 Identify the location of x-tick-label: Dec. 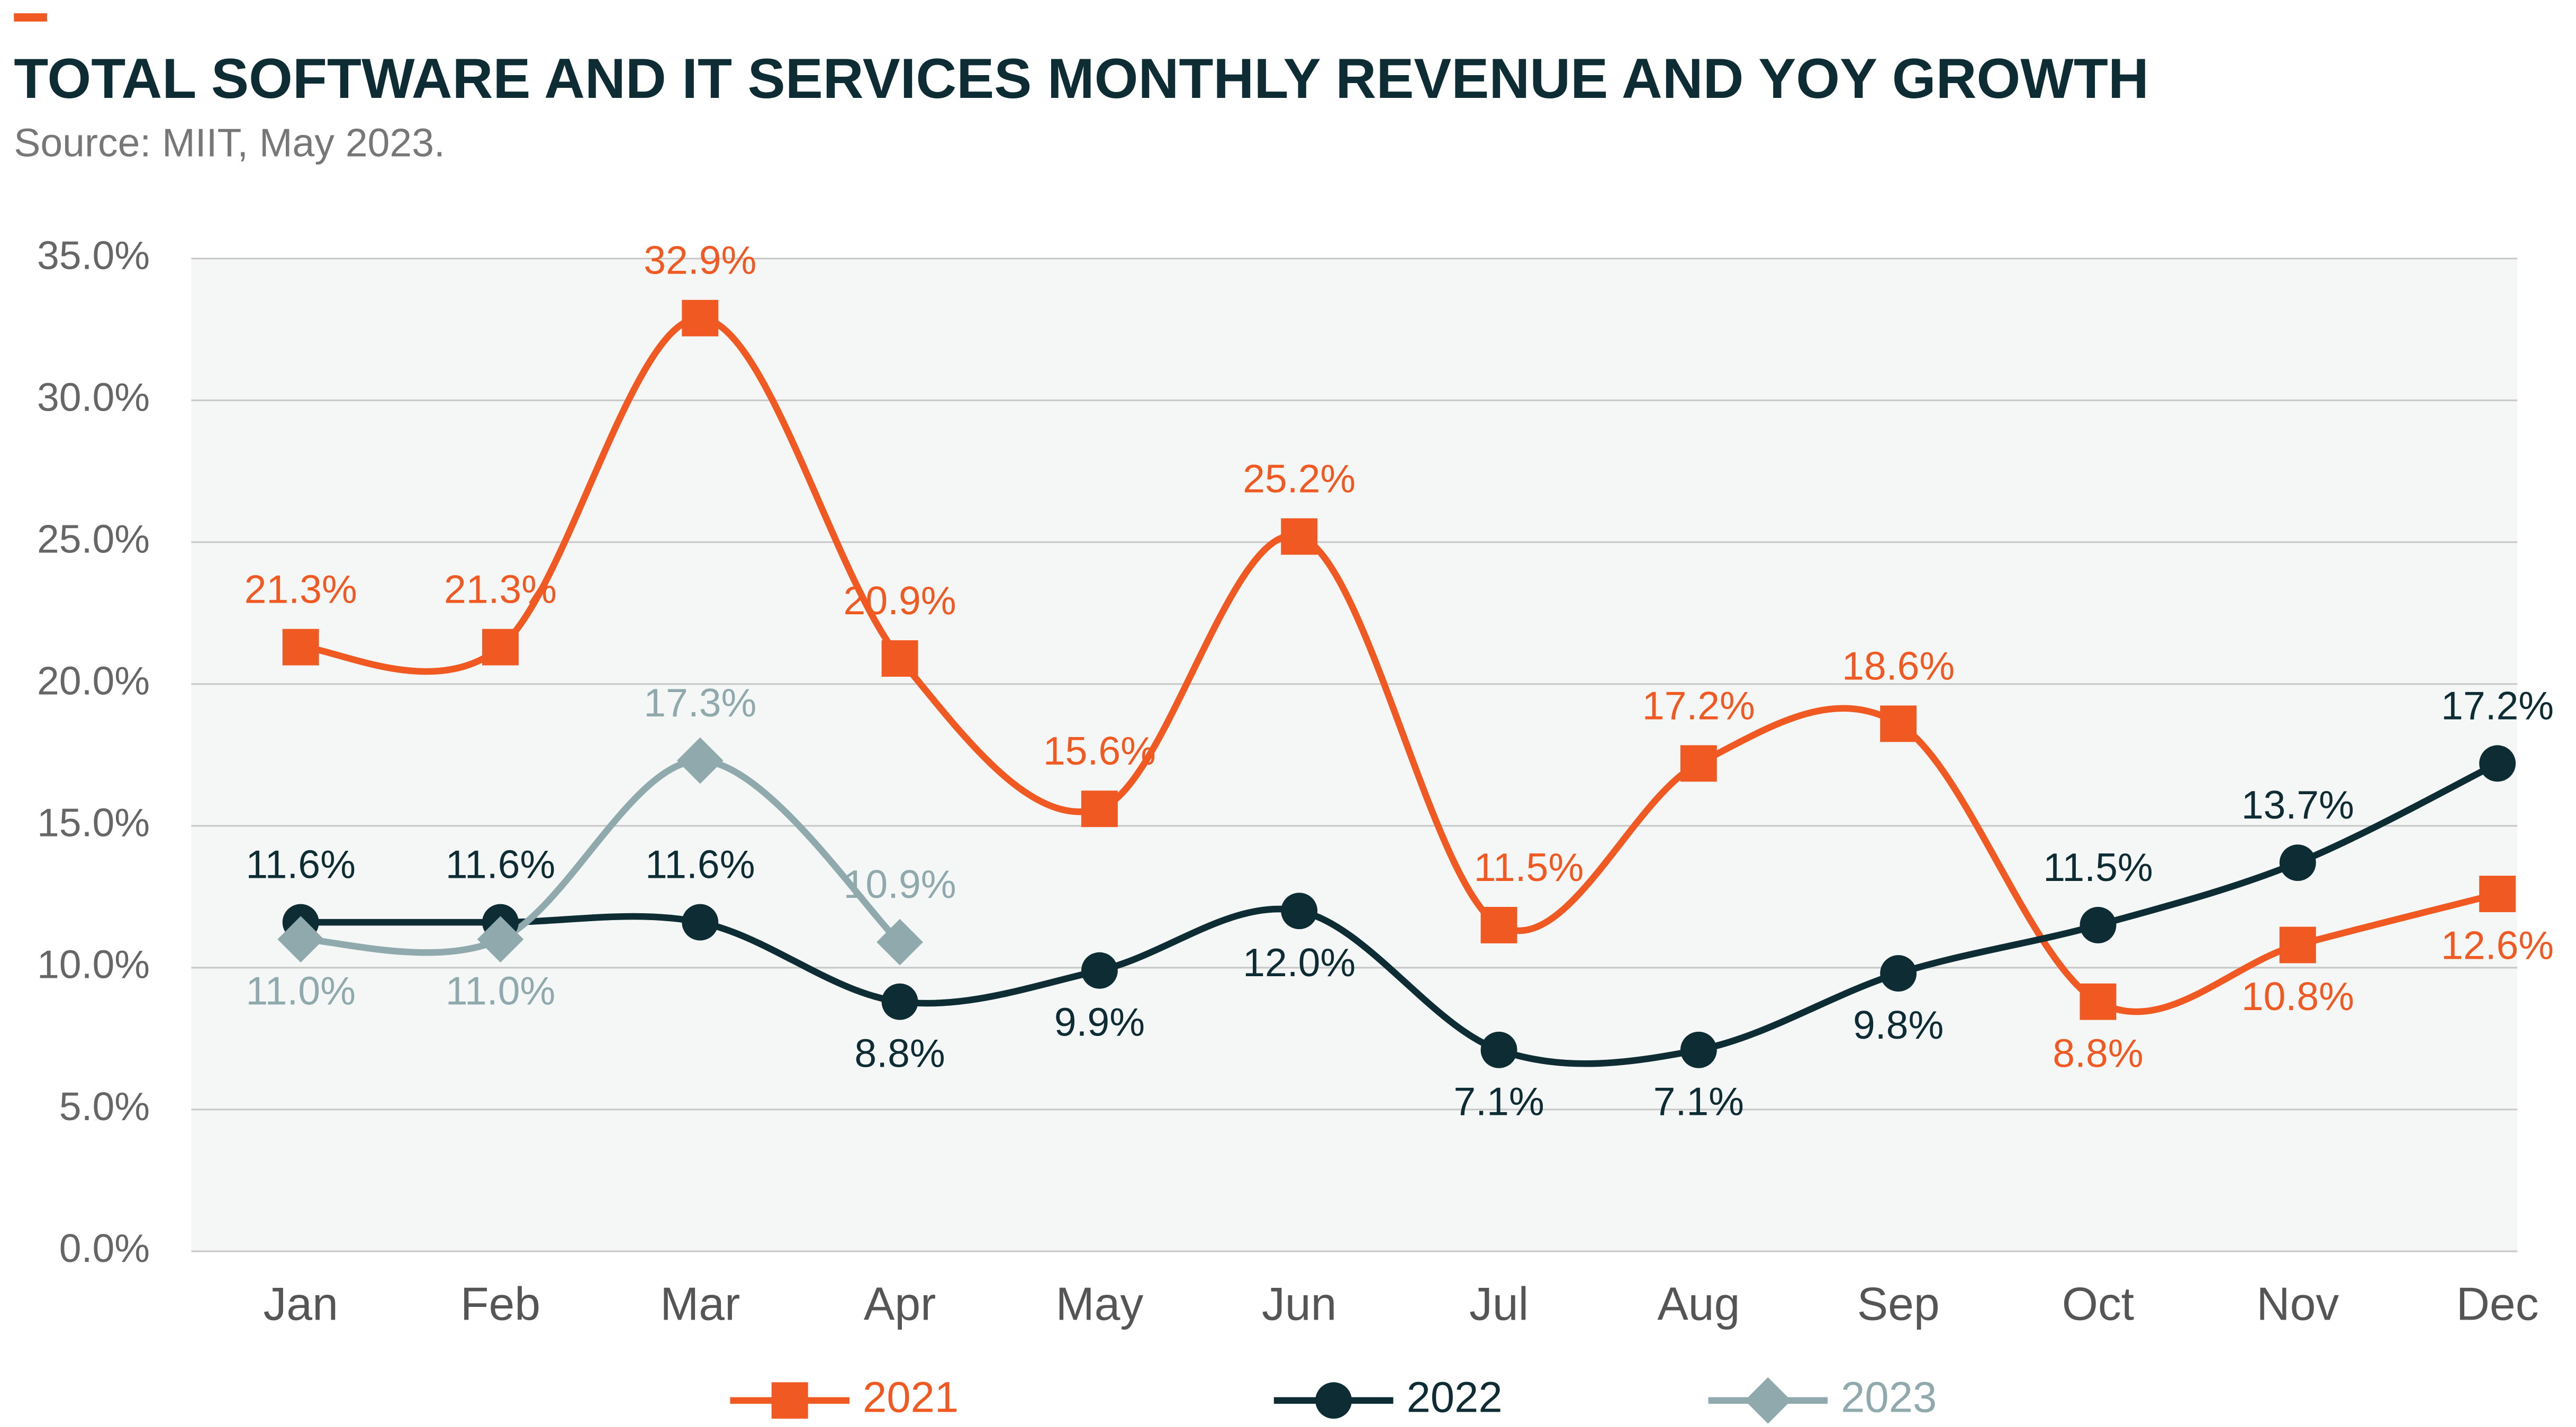
(2497, 1304).